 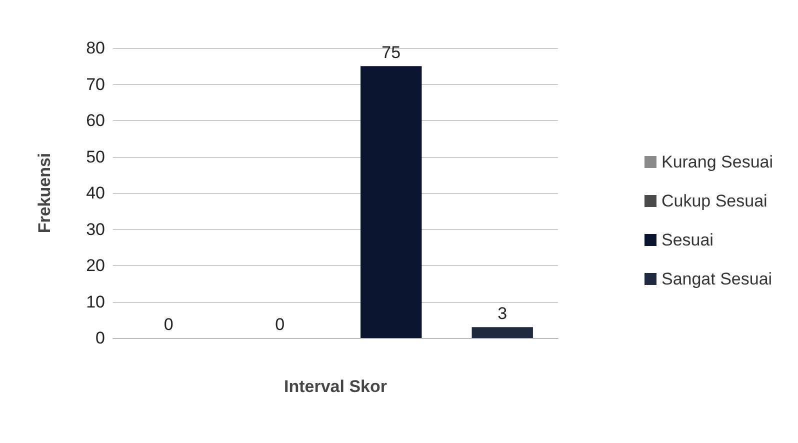 What do you see at coordinates (95, 156) in the screenshot?
I see `y-tick-label: 50` at bounding box center [95, 156].